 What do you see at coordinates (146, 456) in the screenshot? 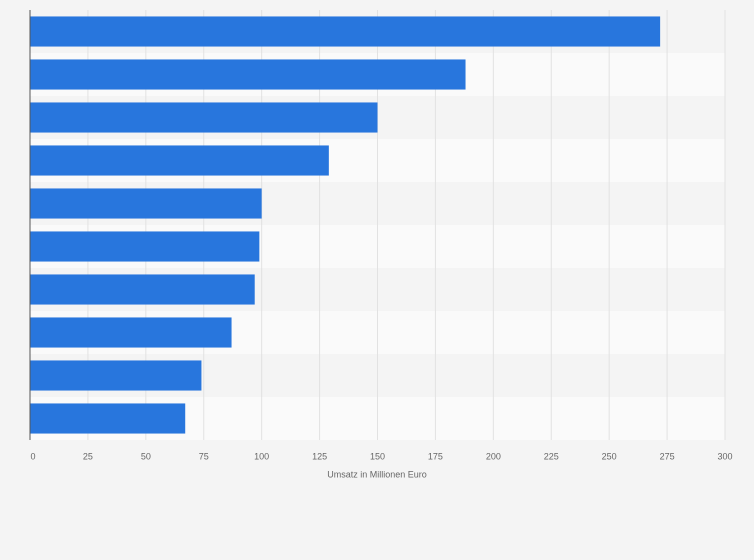
I see `x-tick-label: 50` at bounding box center [146, 456].